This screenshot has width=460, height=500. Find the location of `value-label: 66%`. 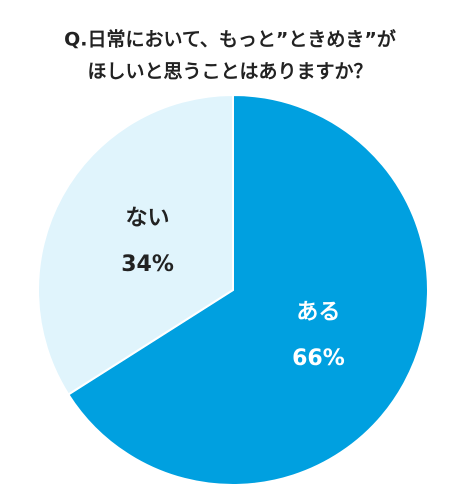

value-label: 66% is located at coordinates (318, 358).